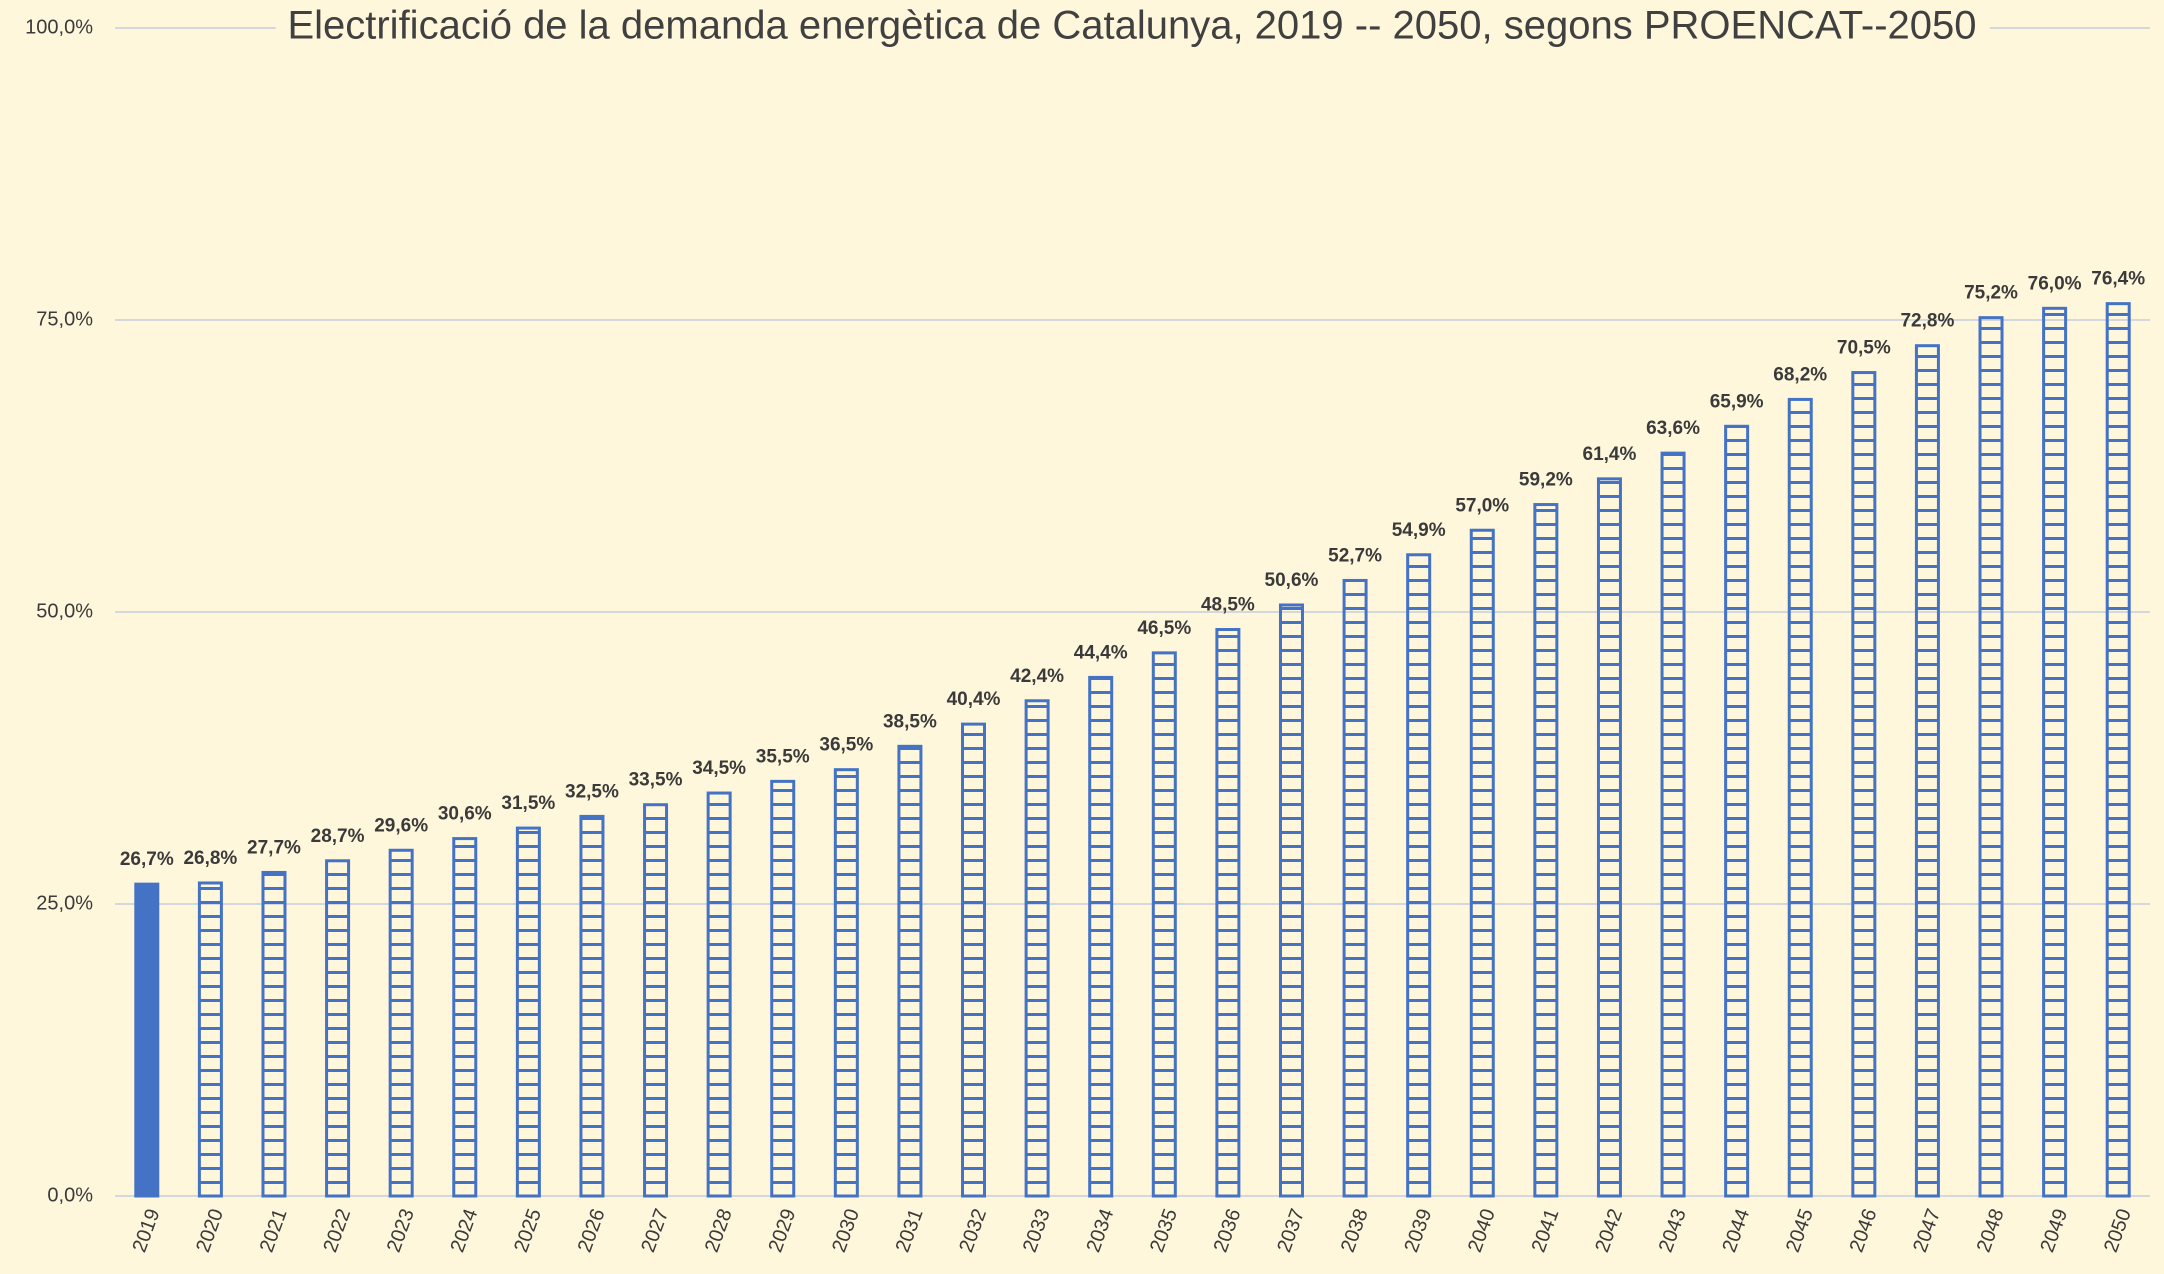 The height and width of the screenshot is (1274, 2164). What do you see at coordinates (1419, 530) in the screenshot?
I see `data-label: 54,9%` at bounding box center [1419, 530].